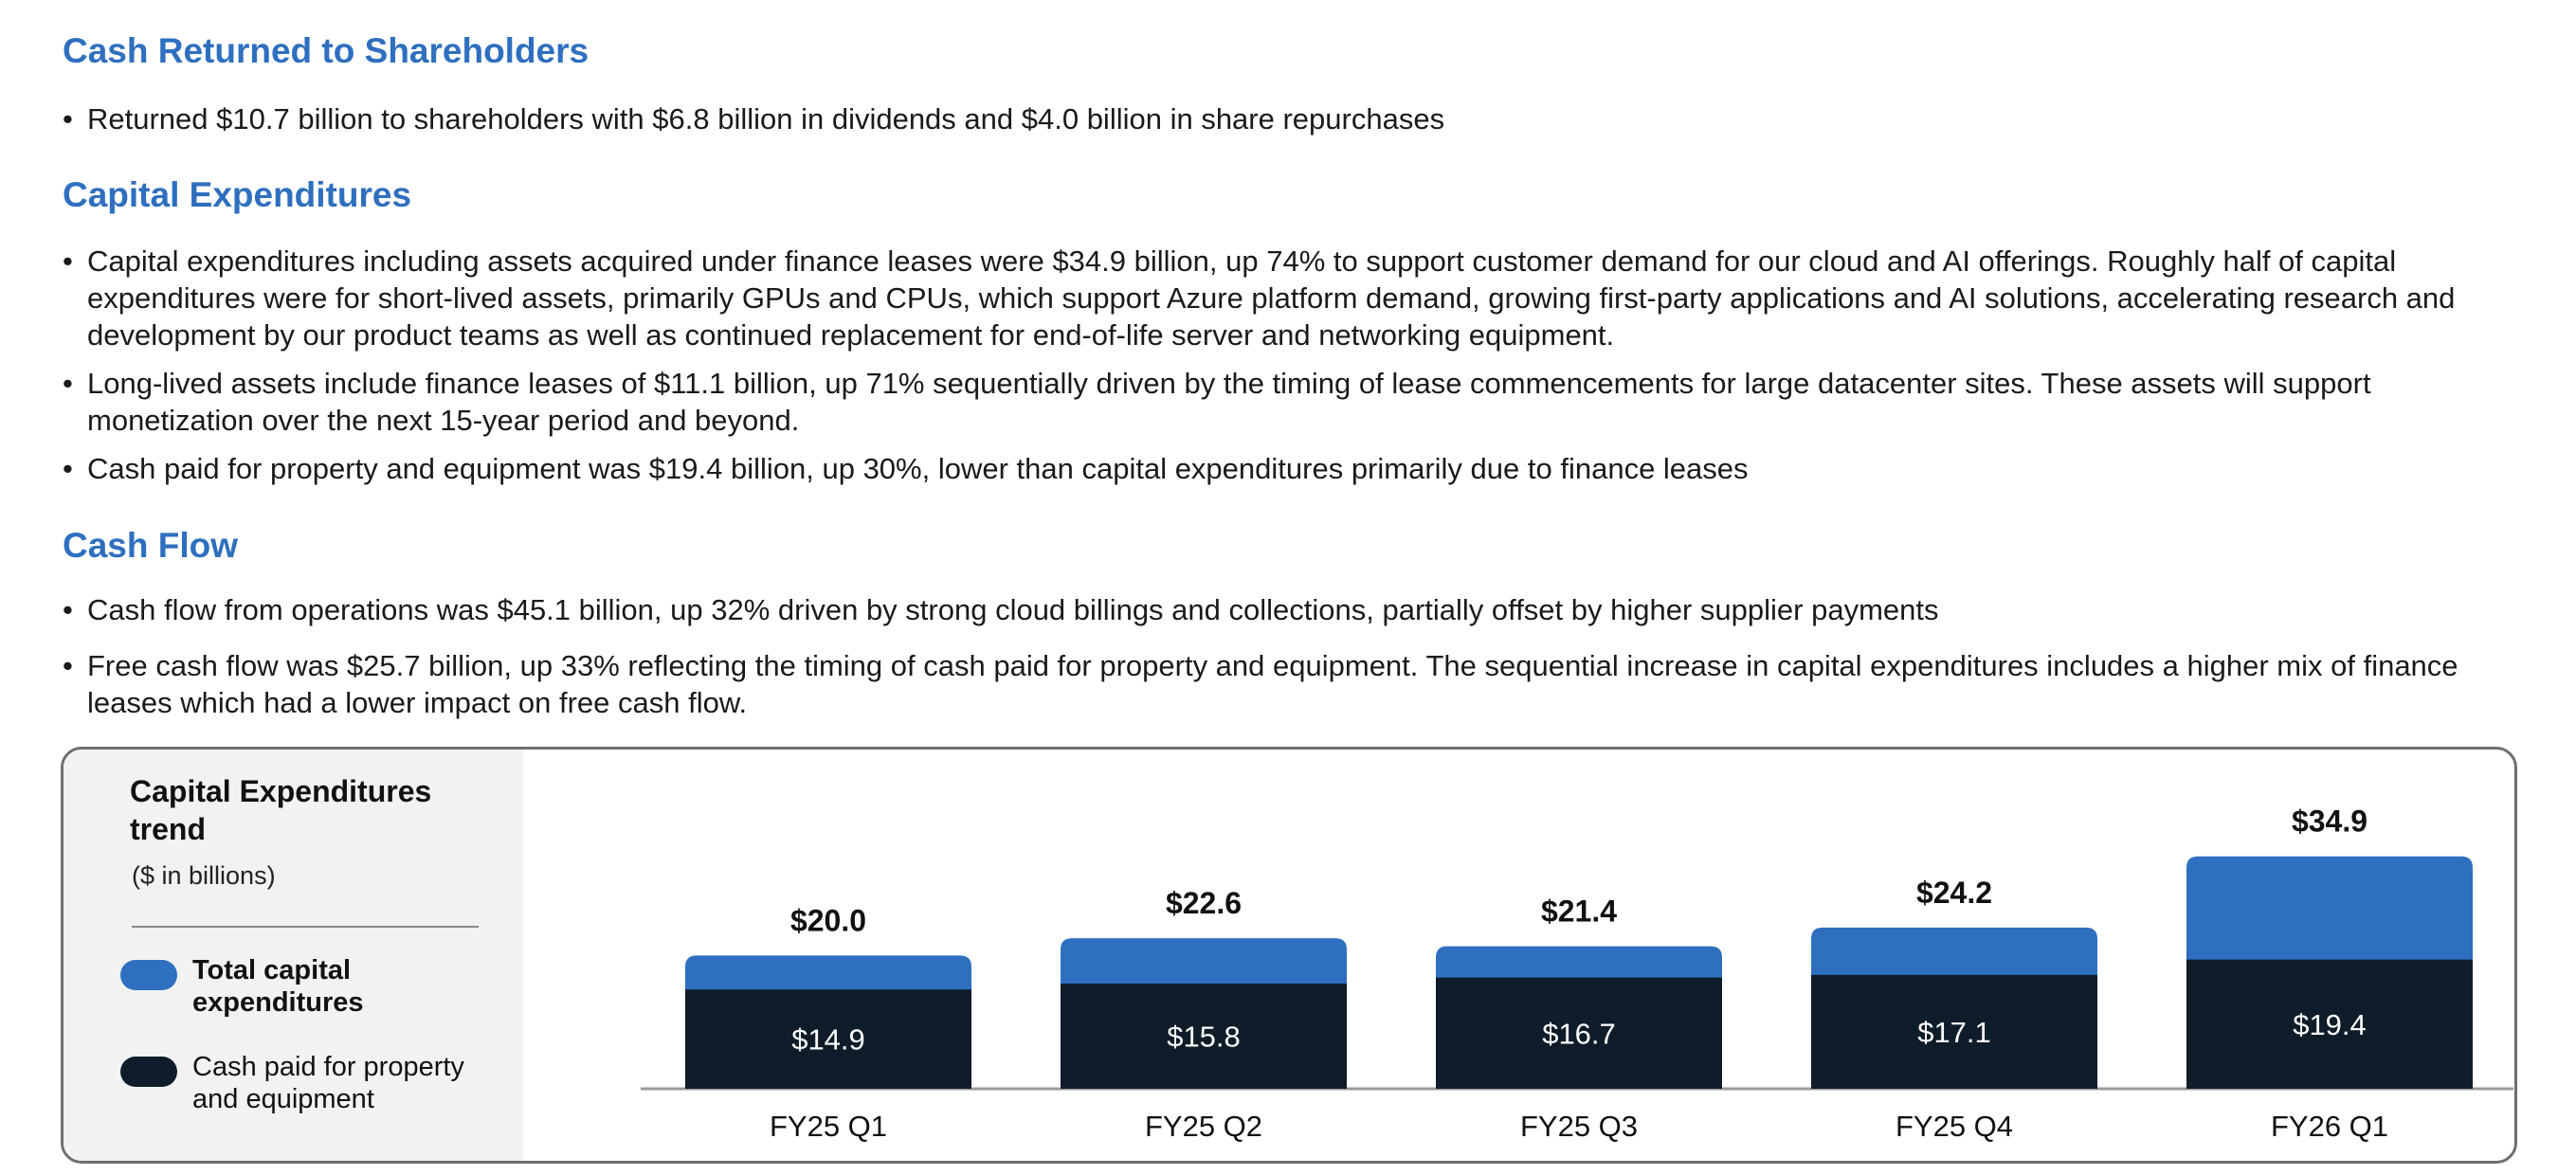  Describe the element at coordinates (237, 194) in the screenshot. I see `section-title-capex: Capital Expenditures` at that location.